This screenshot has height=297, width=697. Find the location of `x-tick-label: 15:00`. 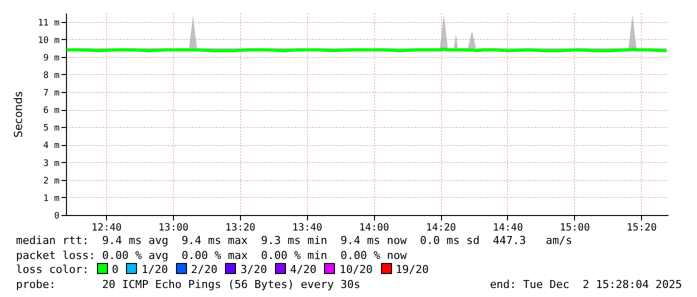

x-tick-label: 15:00 is located at coordinates (575, 228).